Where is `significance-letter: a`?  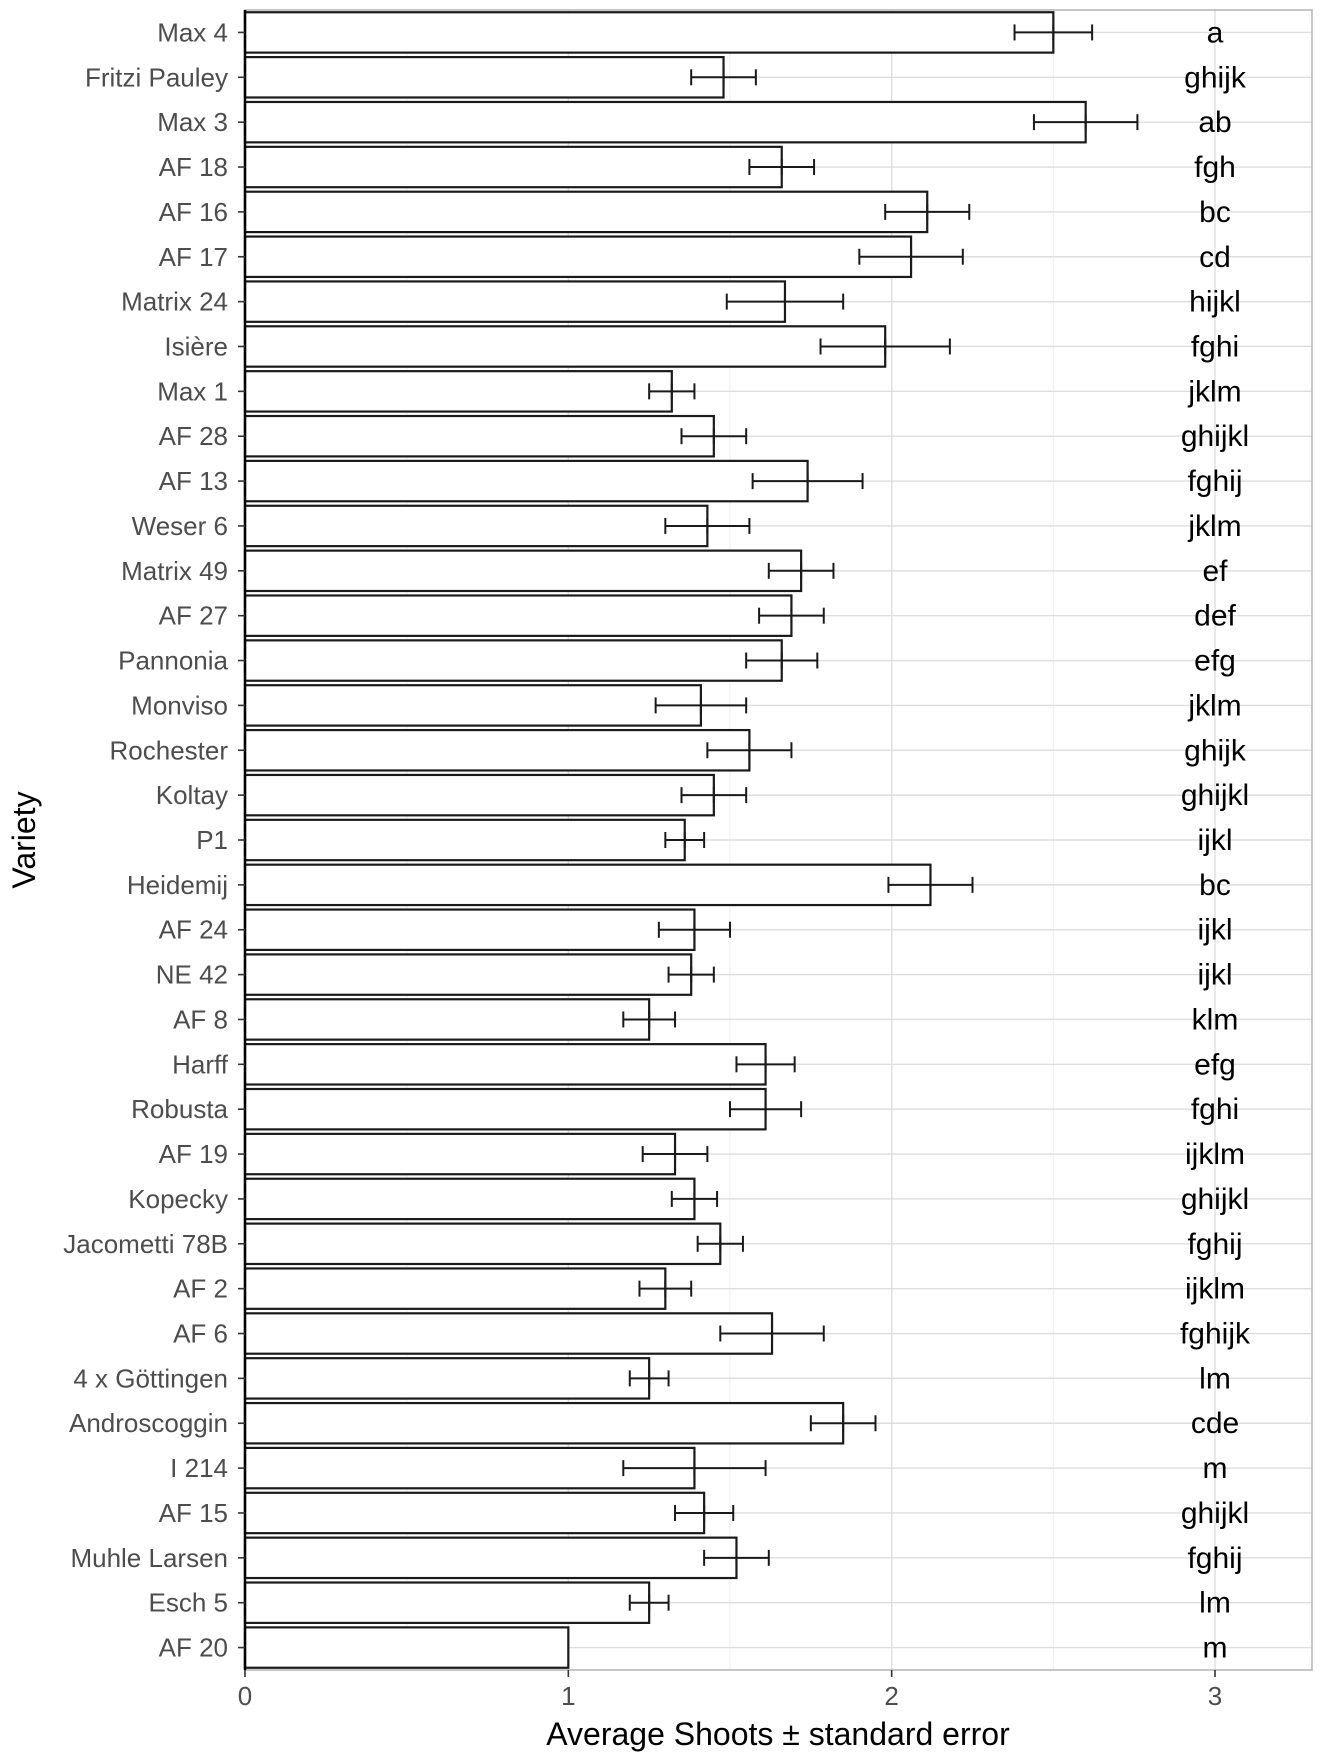 significance-letter: a is located at coordinates (1215, 32).